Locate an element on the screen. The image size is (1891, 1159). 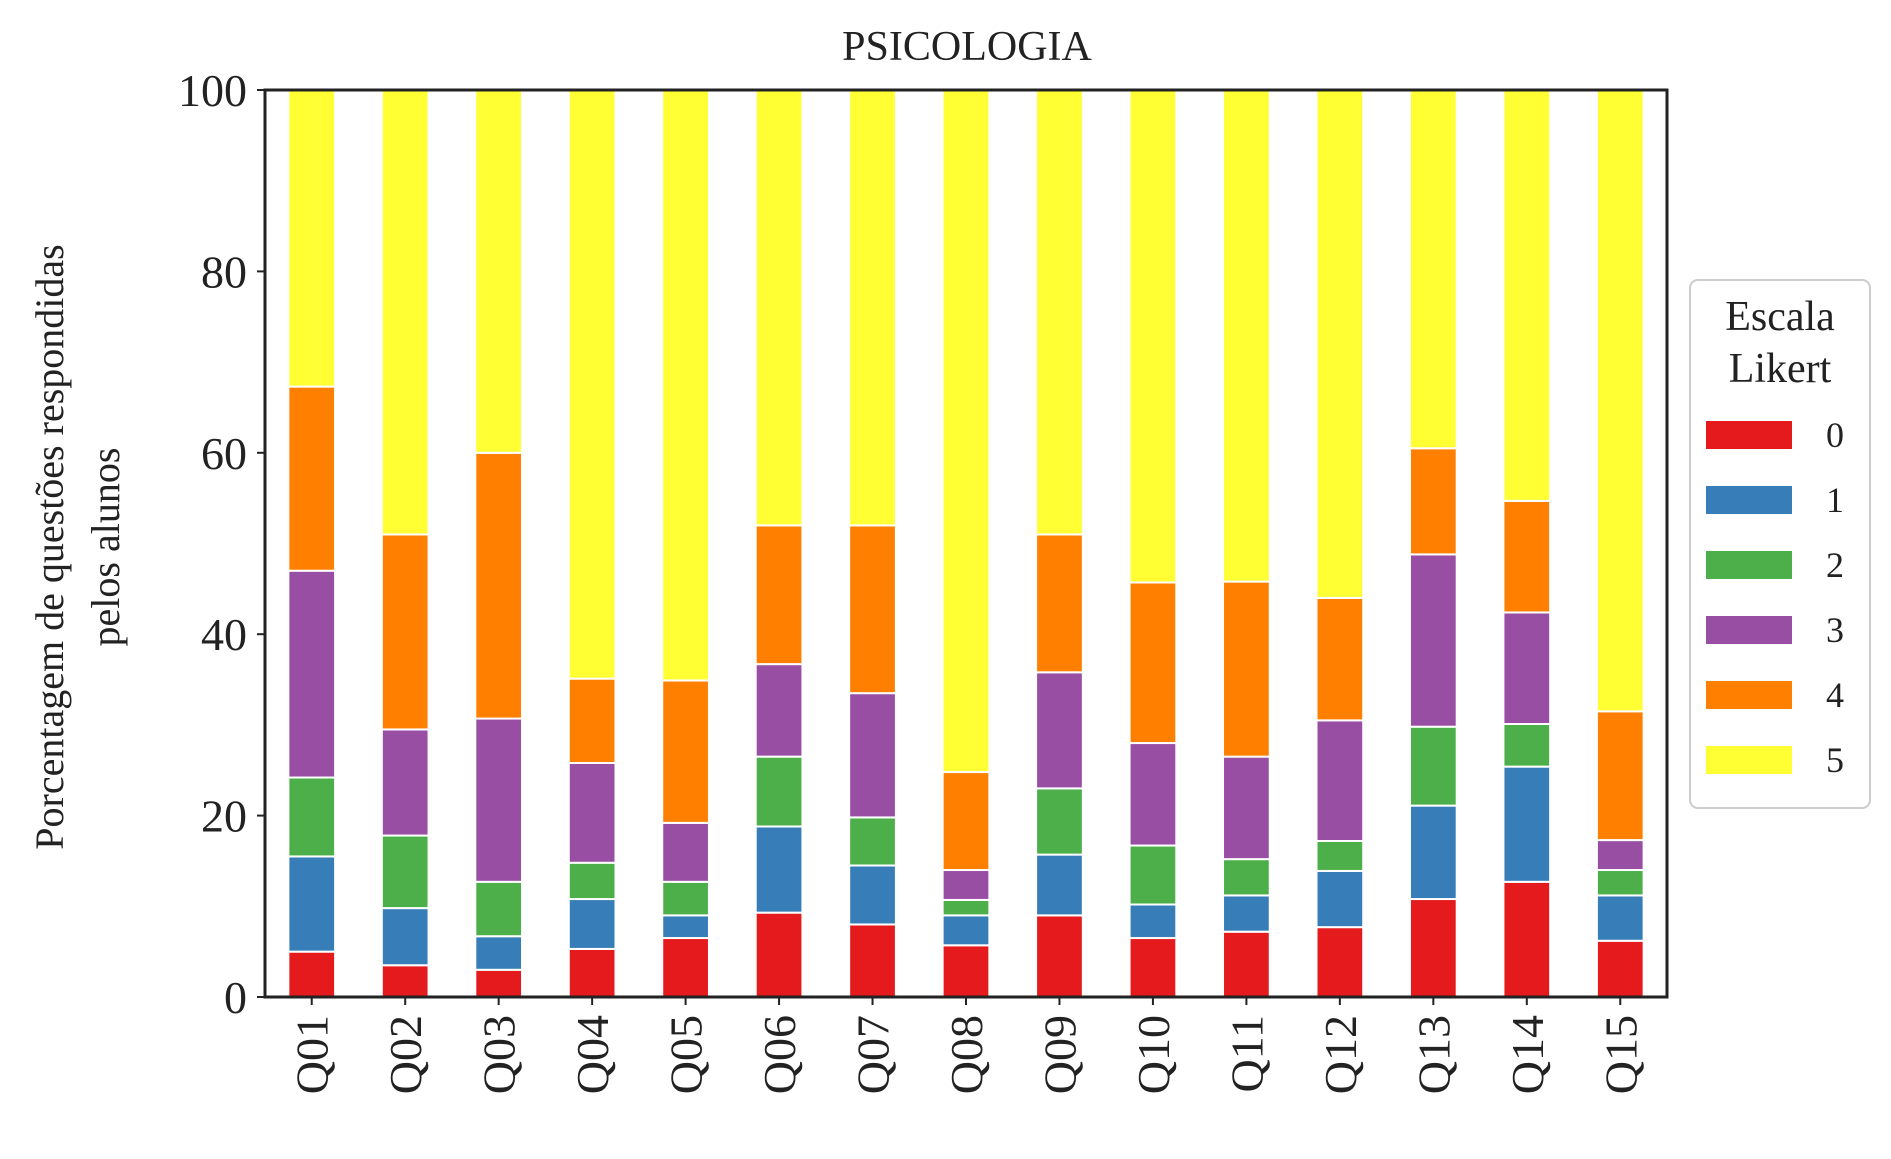
legend-label-2: 2 is located at coordinates (1835, 565).